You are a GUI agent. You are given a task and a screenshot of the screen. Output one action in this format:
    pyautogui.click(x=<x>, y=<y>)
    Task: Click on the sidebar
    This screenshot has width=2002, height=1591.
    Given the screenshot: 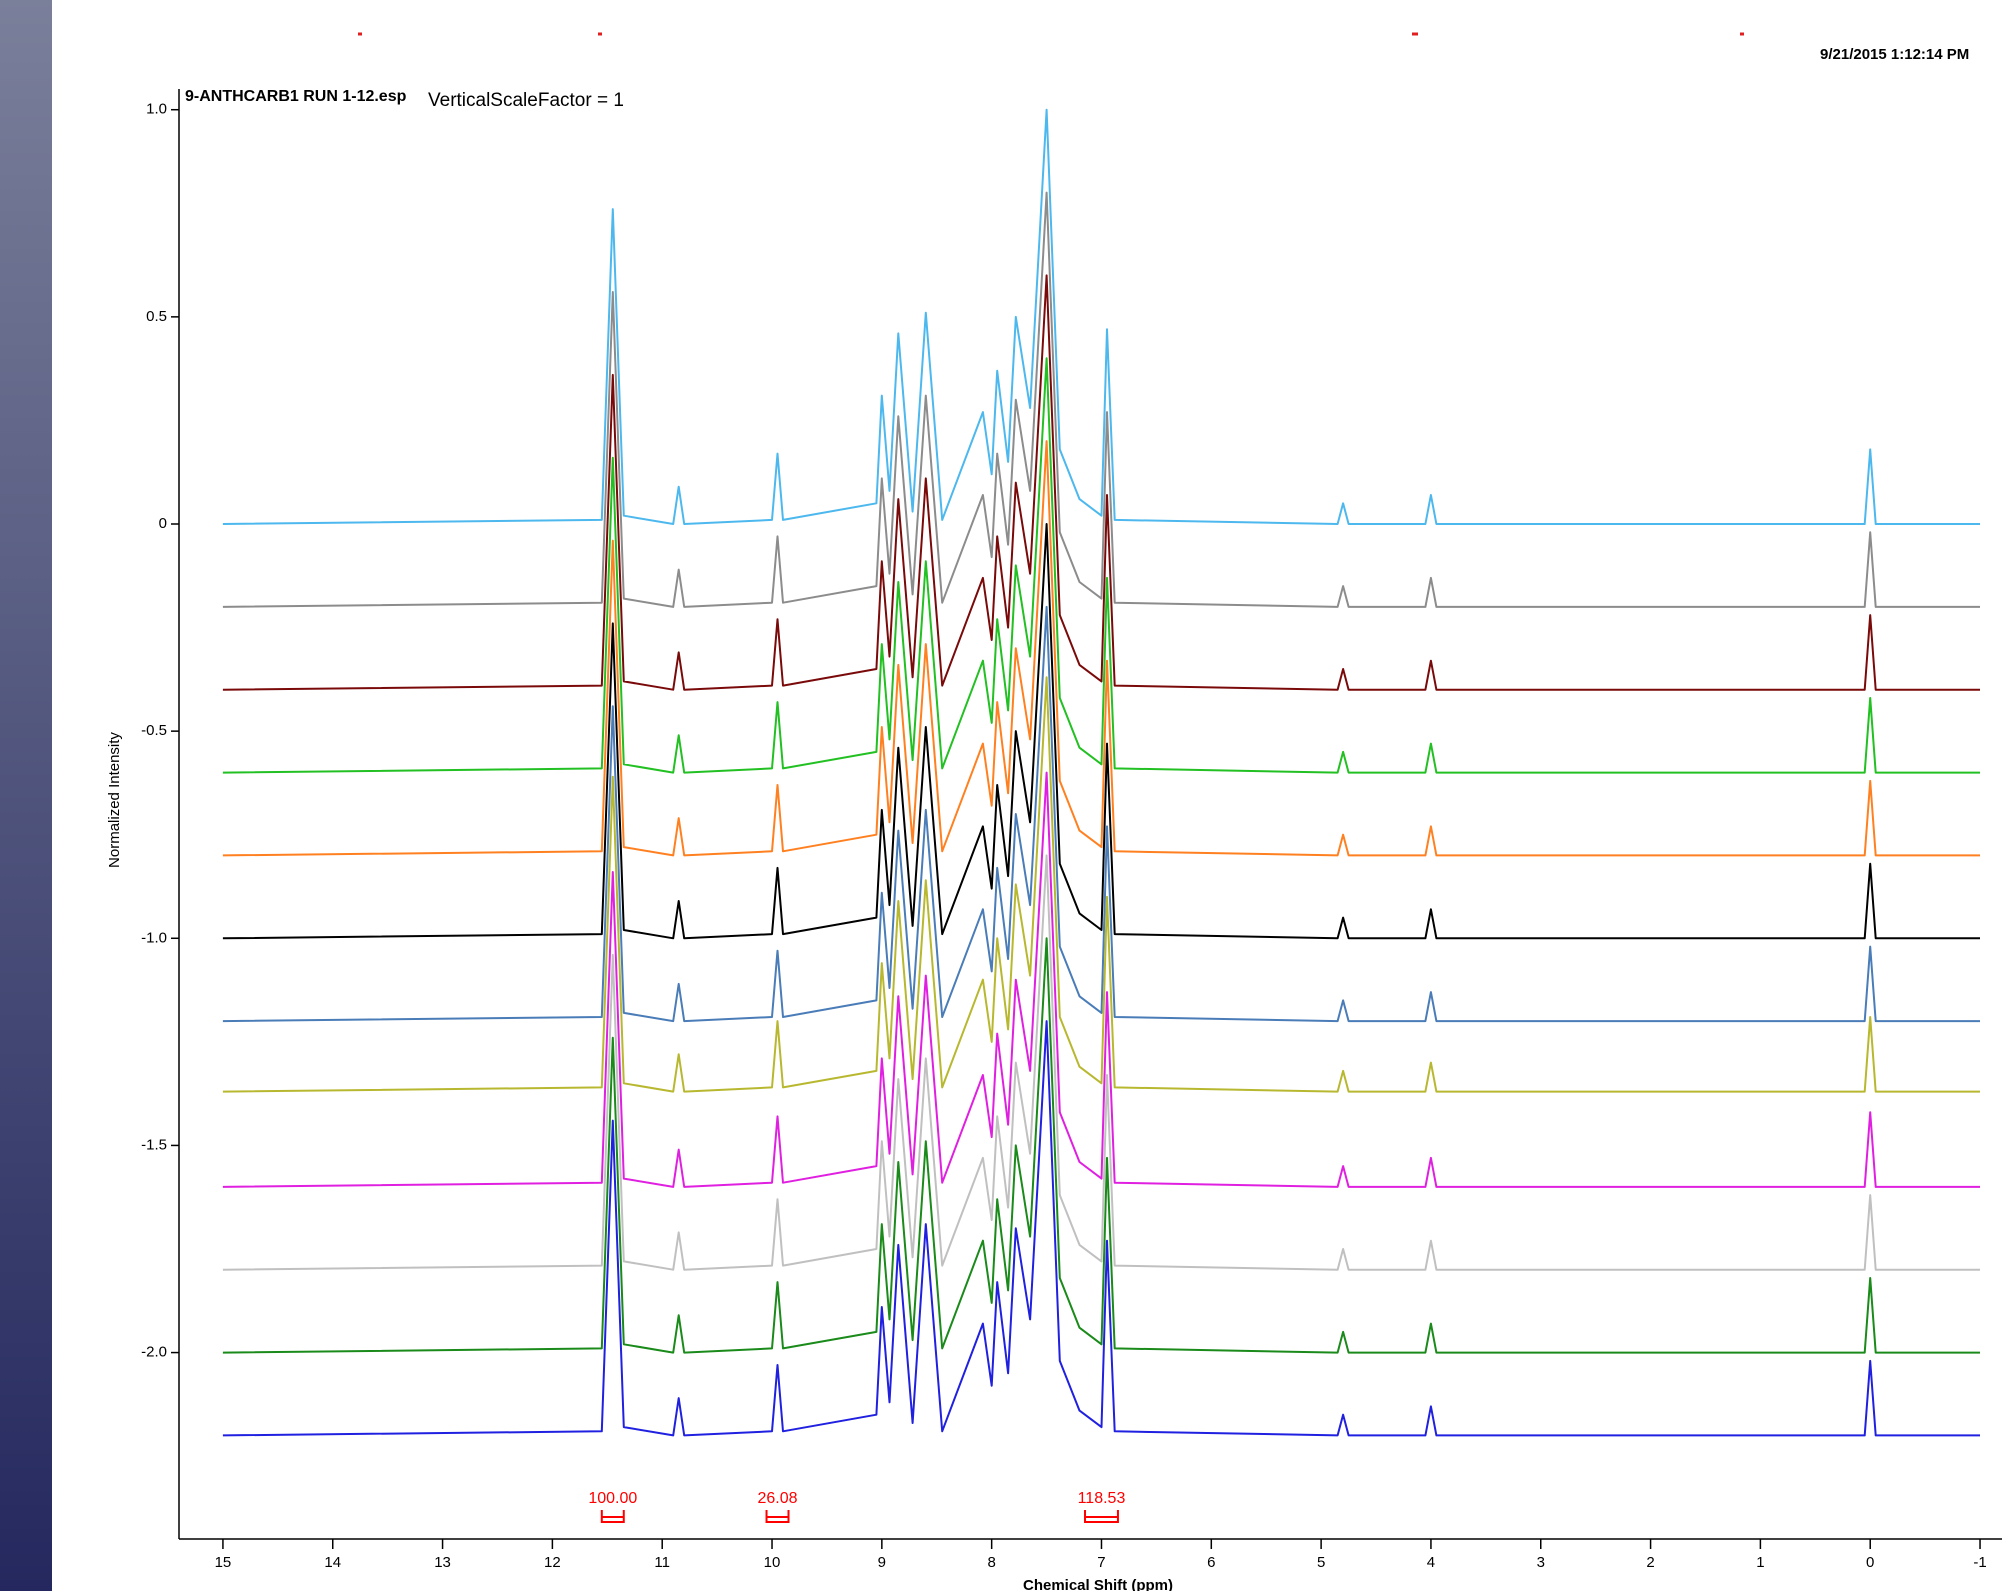 What is the action you would take?
    pyautogui.click(x=26, y=795)
    